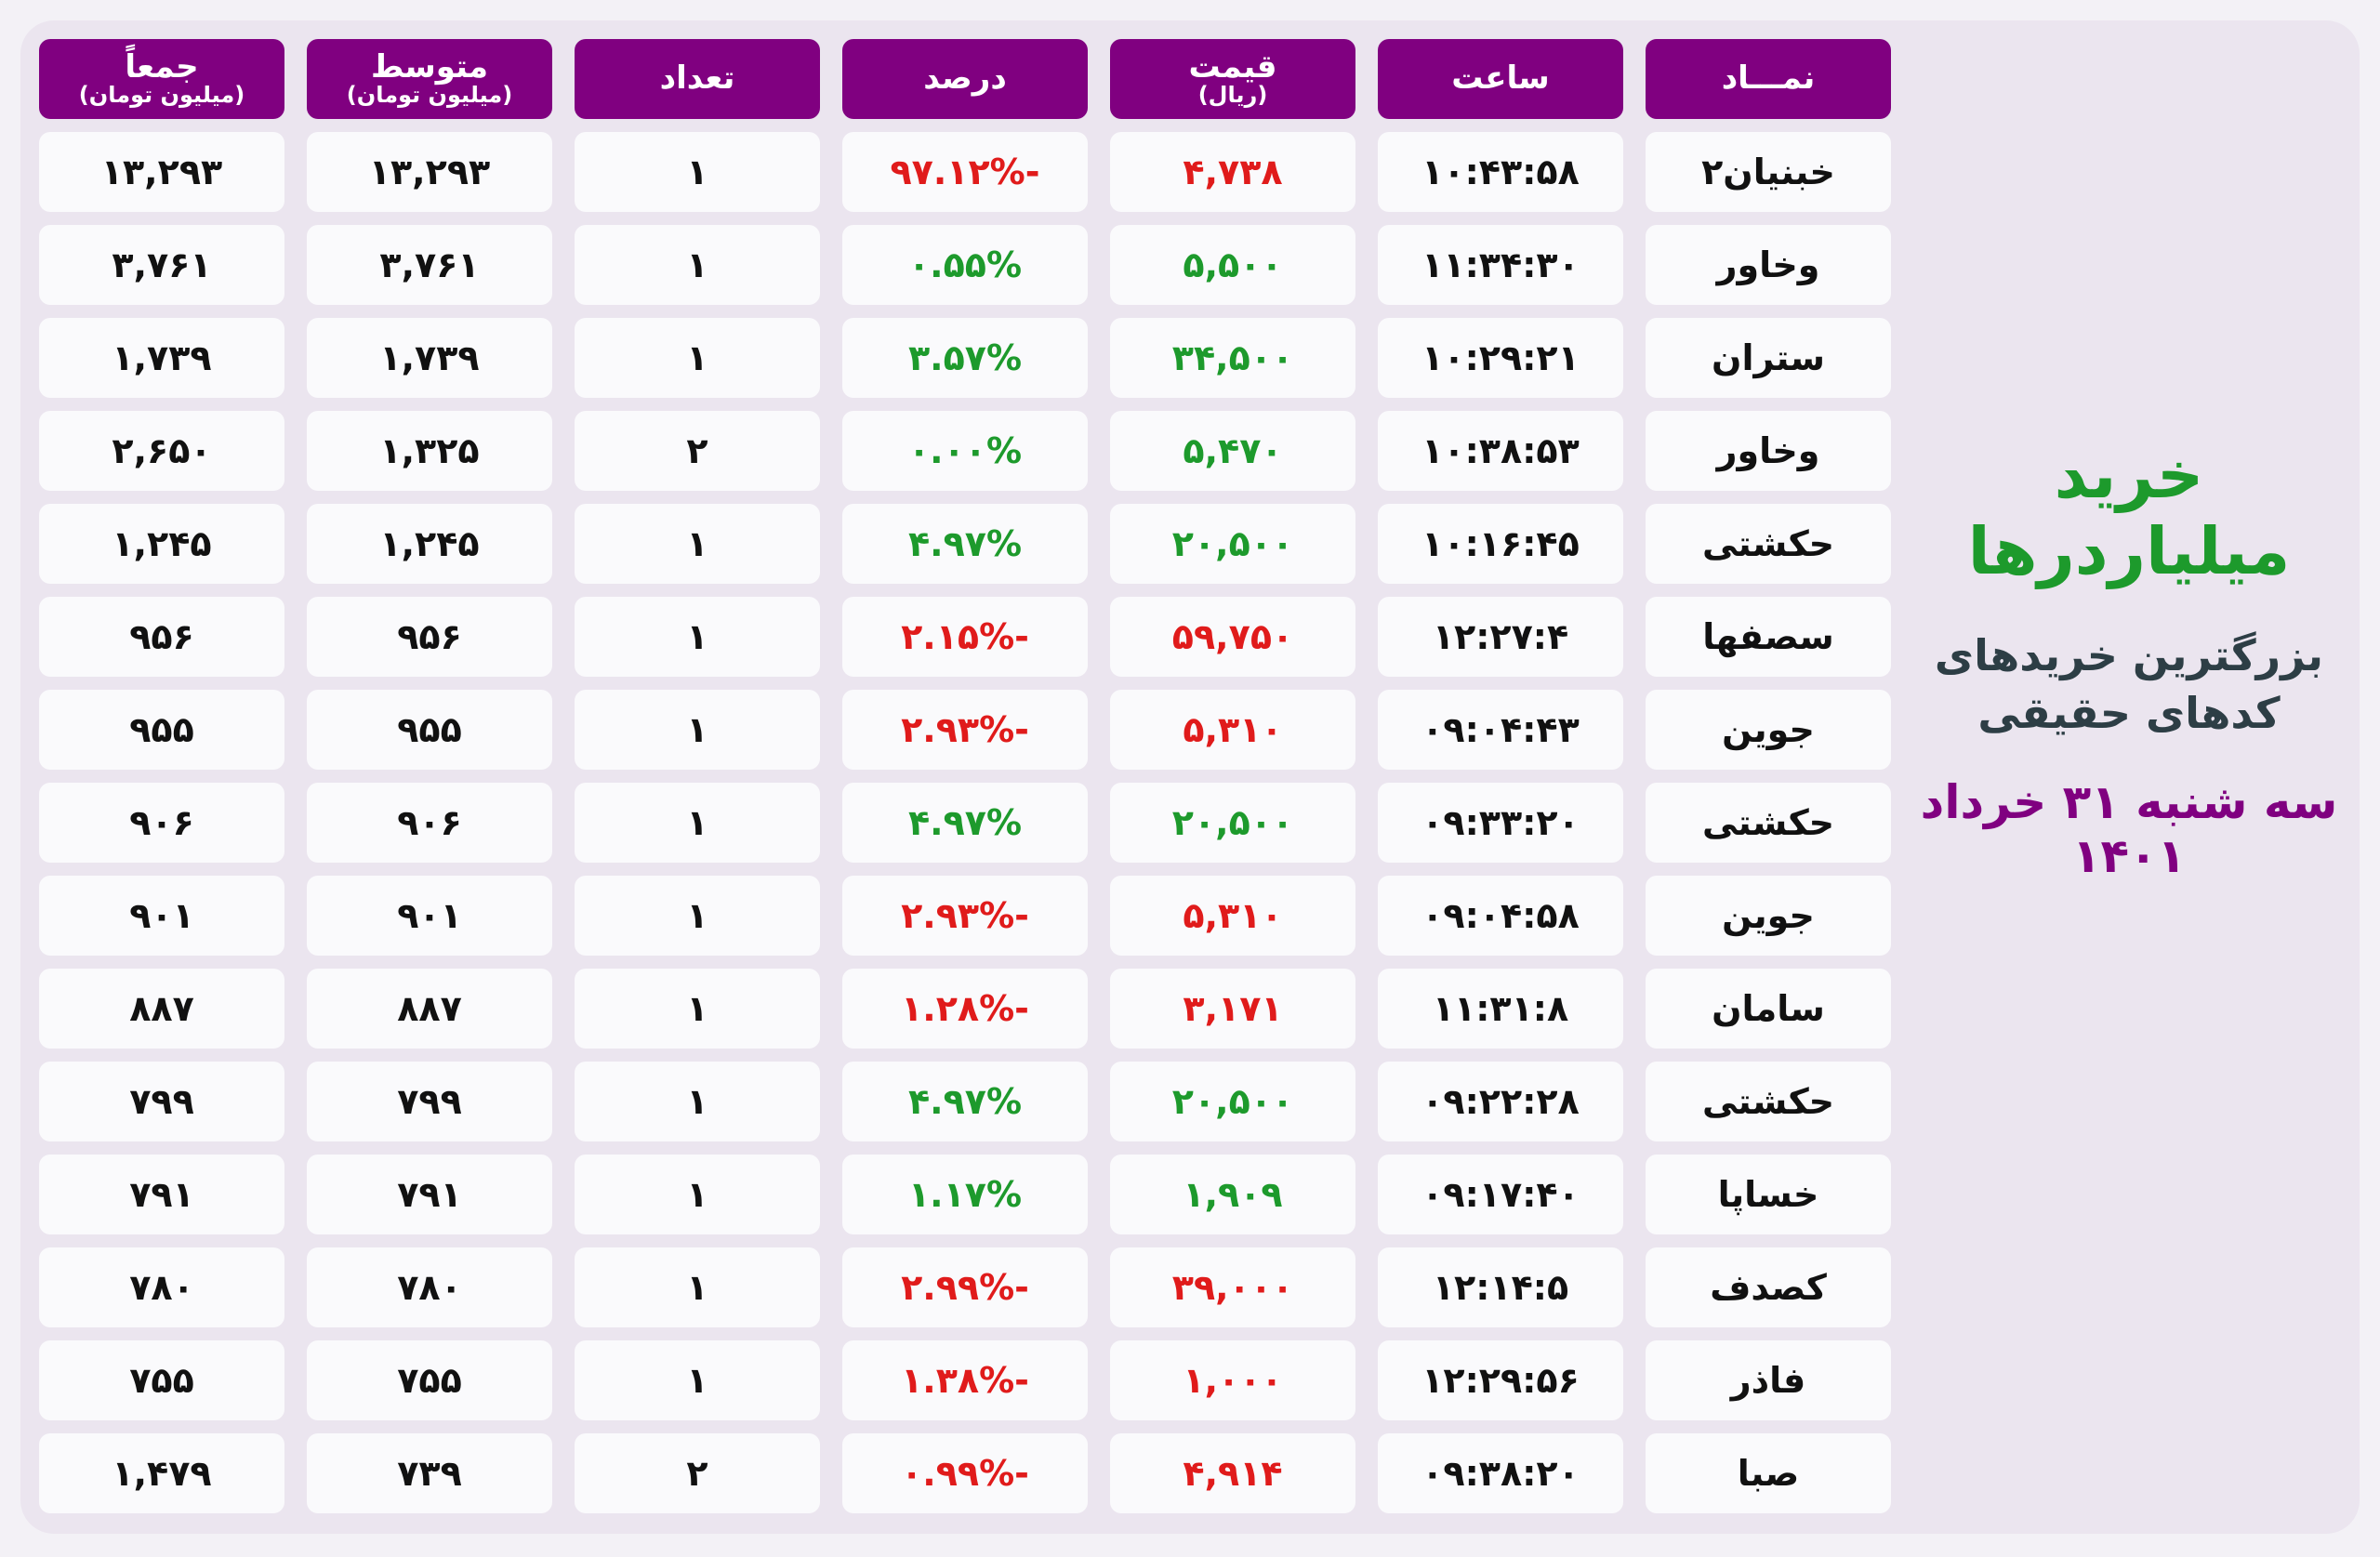 This screenshot has width=2380, height=1557. Describe the element at coordinates (429, 1380) in the screenshot. I see `cell-average: ۷۵۵` at that location.